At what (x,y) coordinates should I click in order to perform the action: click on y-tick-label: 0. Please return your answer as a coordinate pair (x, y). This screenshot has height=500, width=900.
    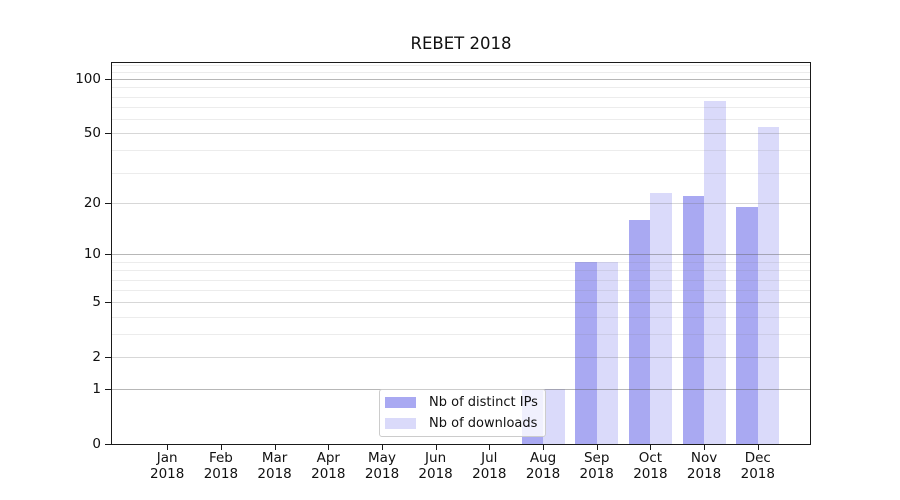
    Looking at the image, I should click on (96, 444).